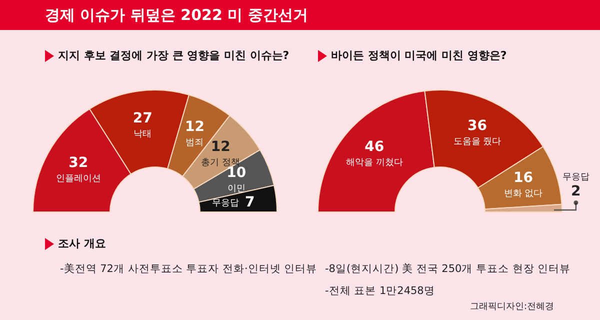 This screenshot has width=600, height=320. What do you see at coordinates (189, 269) in the screenshot?
I see `text: -美전역 72개 사전투표소 투표자 전화·인터넷 인터뷰` at bounding box center [189, 269].